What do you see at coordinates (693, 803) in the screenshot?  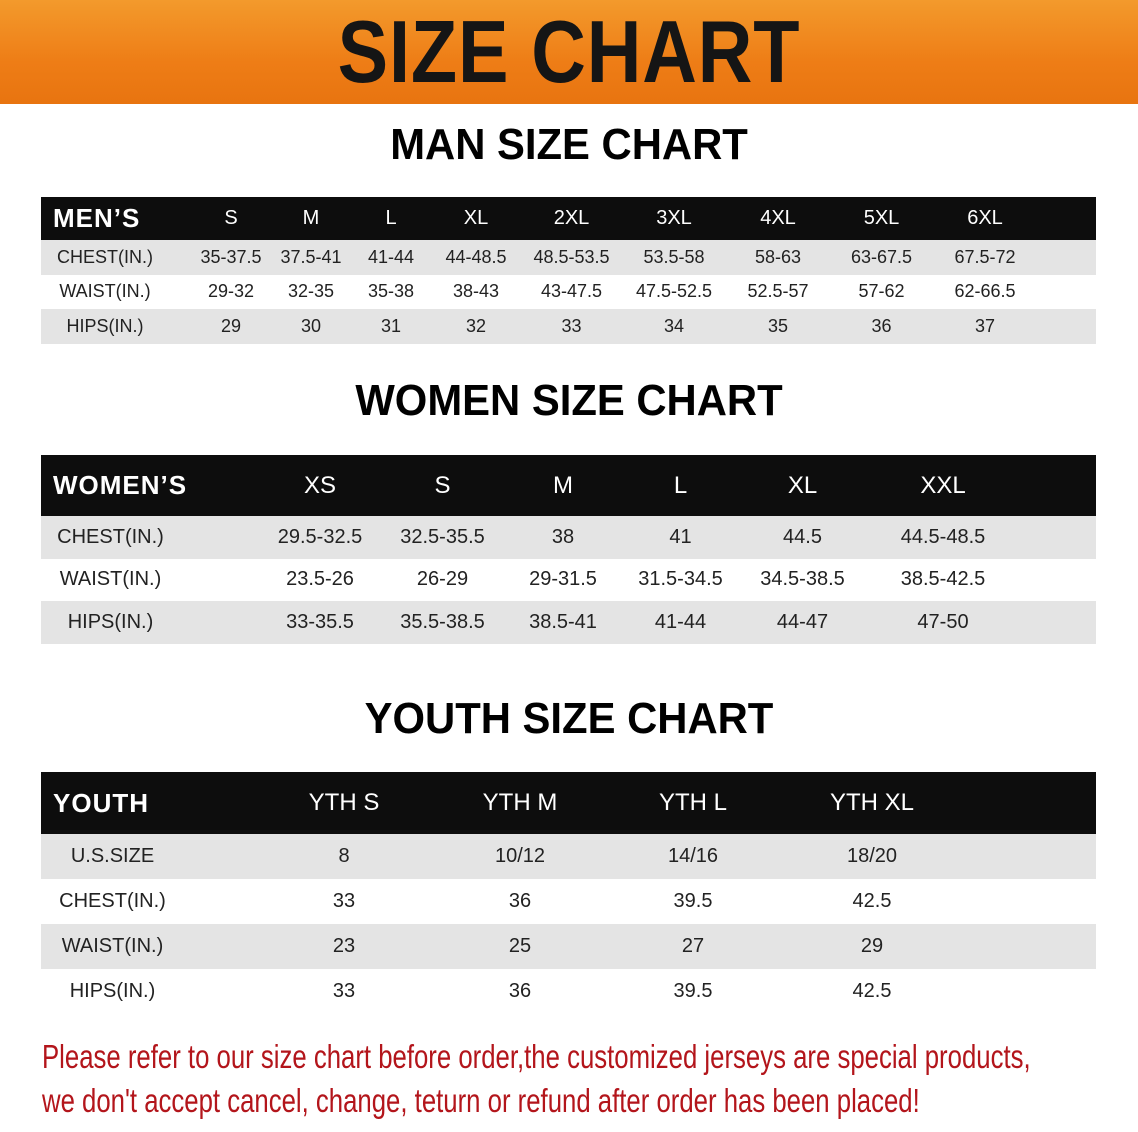 I see `size-column-header: YTH L` at bounding box center [693, 803].